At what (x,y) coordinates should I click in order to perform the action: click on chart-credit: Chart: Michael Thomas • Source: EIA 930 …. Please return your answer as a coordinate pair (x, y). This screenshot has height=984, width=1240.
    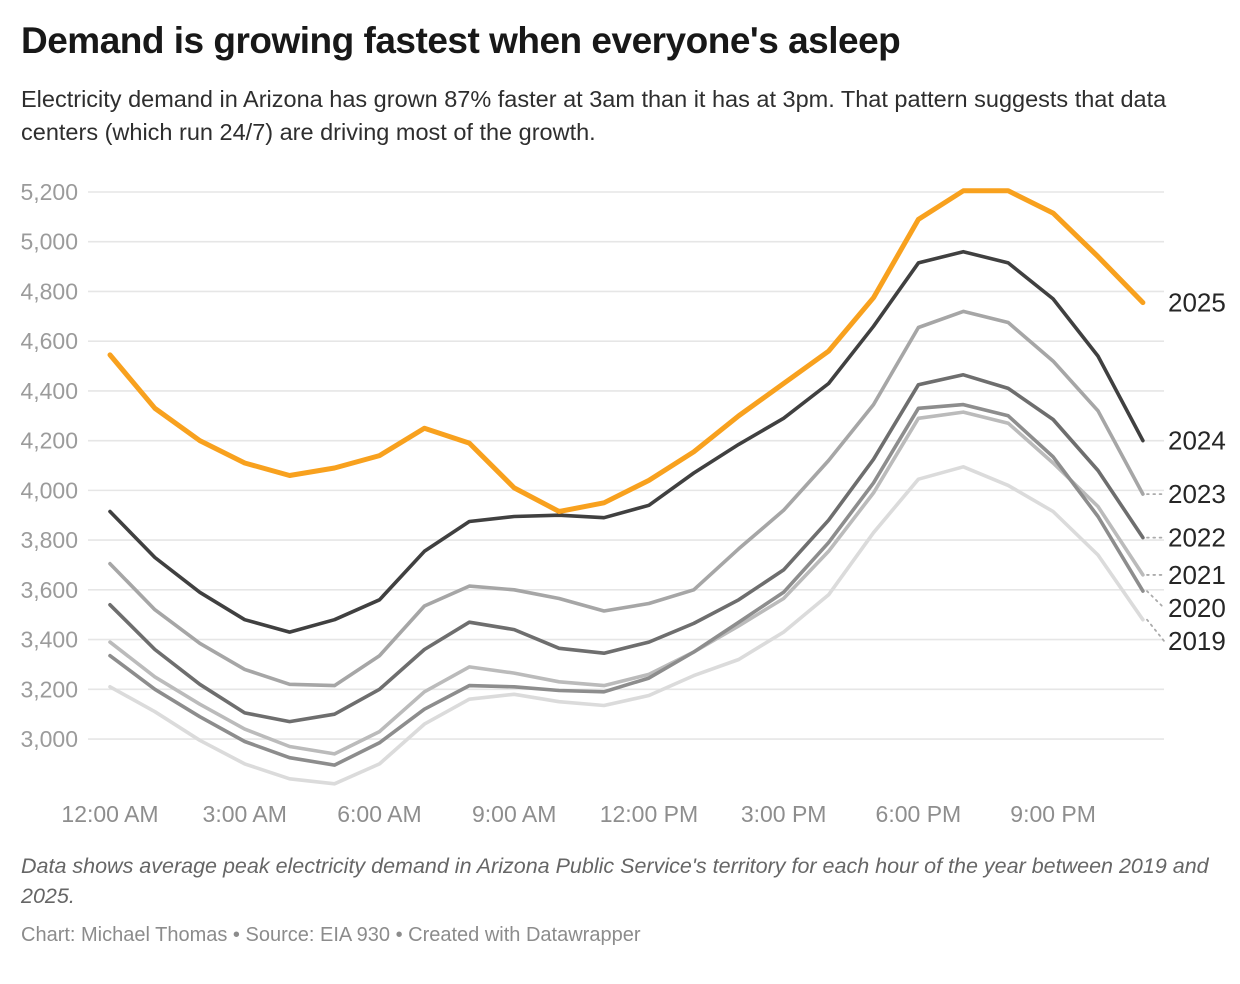
    Looking at the image, I should click on (331, 935).